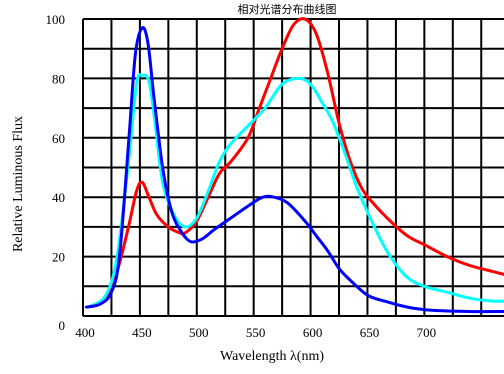 The width and height of the screenshot is (504, 374). Describe the element at coordinates (85, 332) in the screenshot. I see `x-tick-label: 400` at that location.